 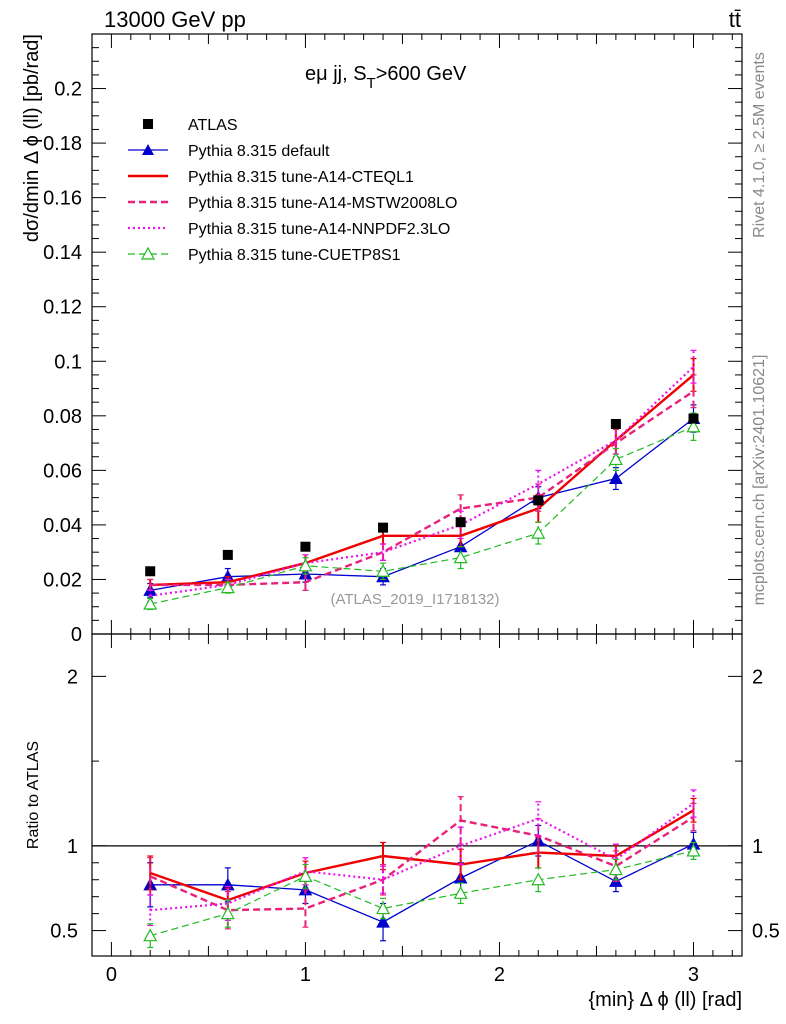 What do you see at coordinates (213, 125) in the screenshot?
I see `legend-label-atlas: ATLAS` at bounding box center [213, 125].